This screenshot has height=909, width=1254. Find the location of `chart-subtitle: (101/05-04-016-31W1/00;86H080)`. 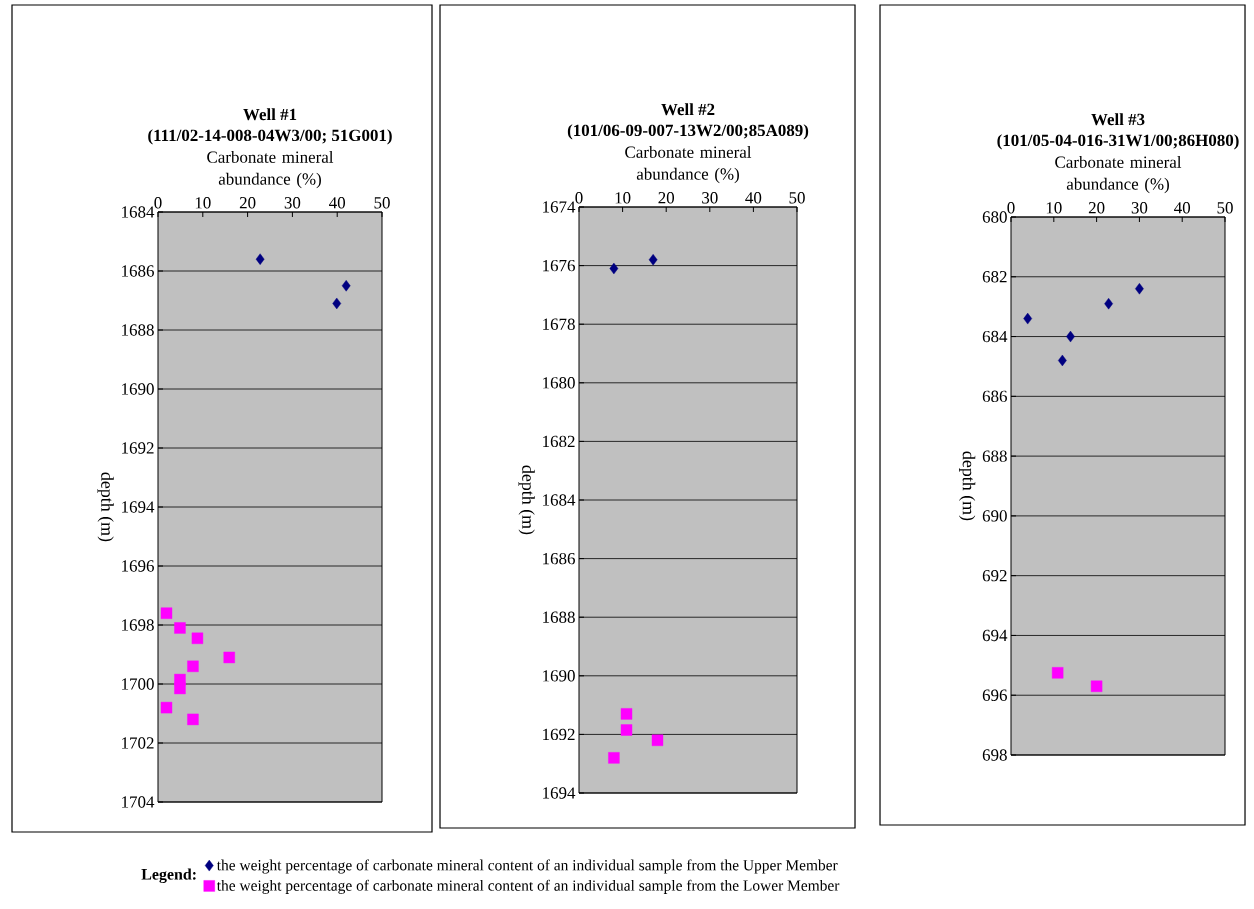

chart-subtitle: (101/05-04-016-31W1/00;86H080) is located at coordinates (1118, 142).